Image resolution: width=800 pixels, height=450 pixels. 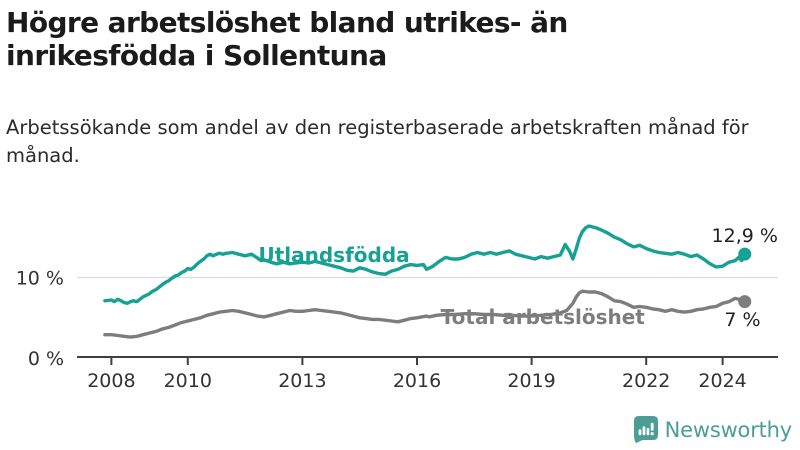 I want to click on line-total-arbetsl-shet, so click(x=425, y=314).